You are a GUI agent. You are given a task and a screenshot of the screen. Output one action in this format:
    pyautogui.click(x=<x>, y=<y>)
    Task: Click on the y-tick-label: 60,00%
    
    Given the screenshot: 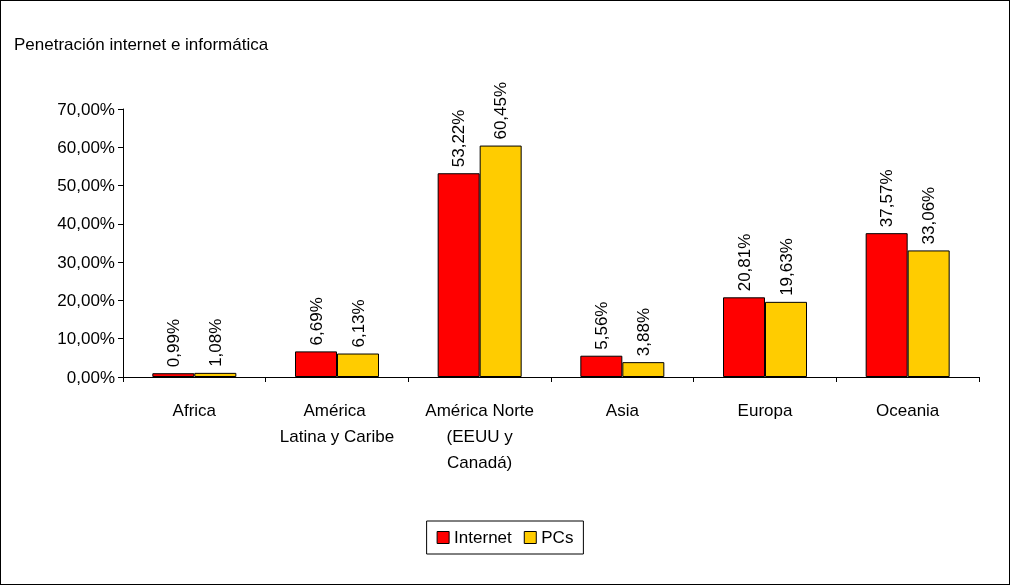 What is the action you would take?
    pyautogui.click(x=86, y=147)
    